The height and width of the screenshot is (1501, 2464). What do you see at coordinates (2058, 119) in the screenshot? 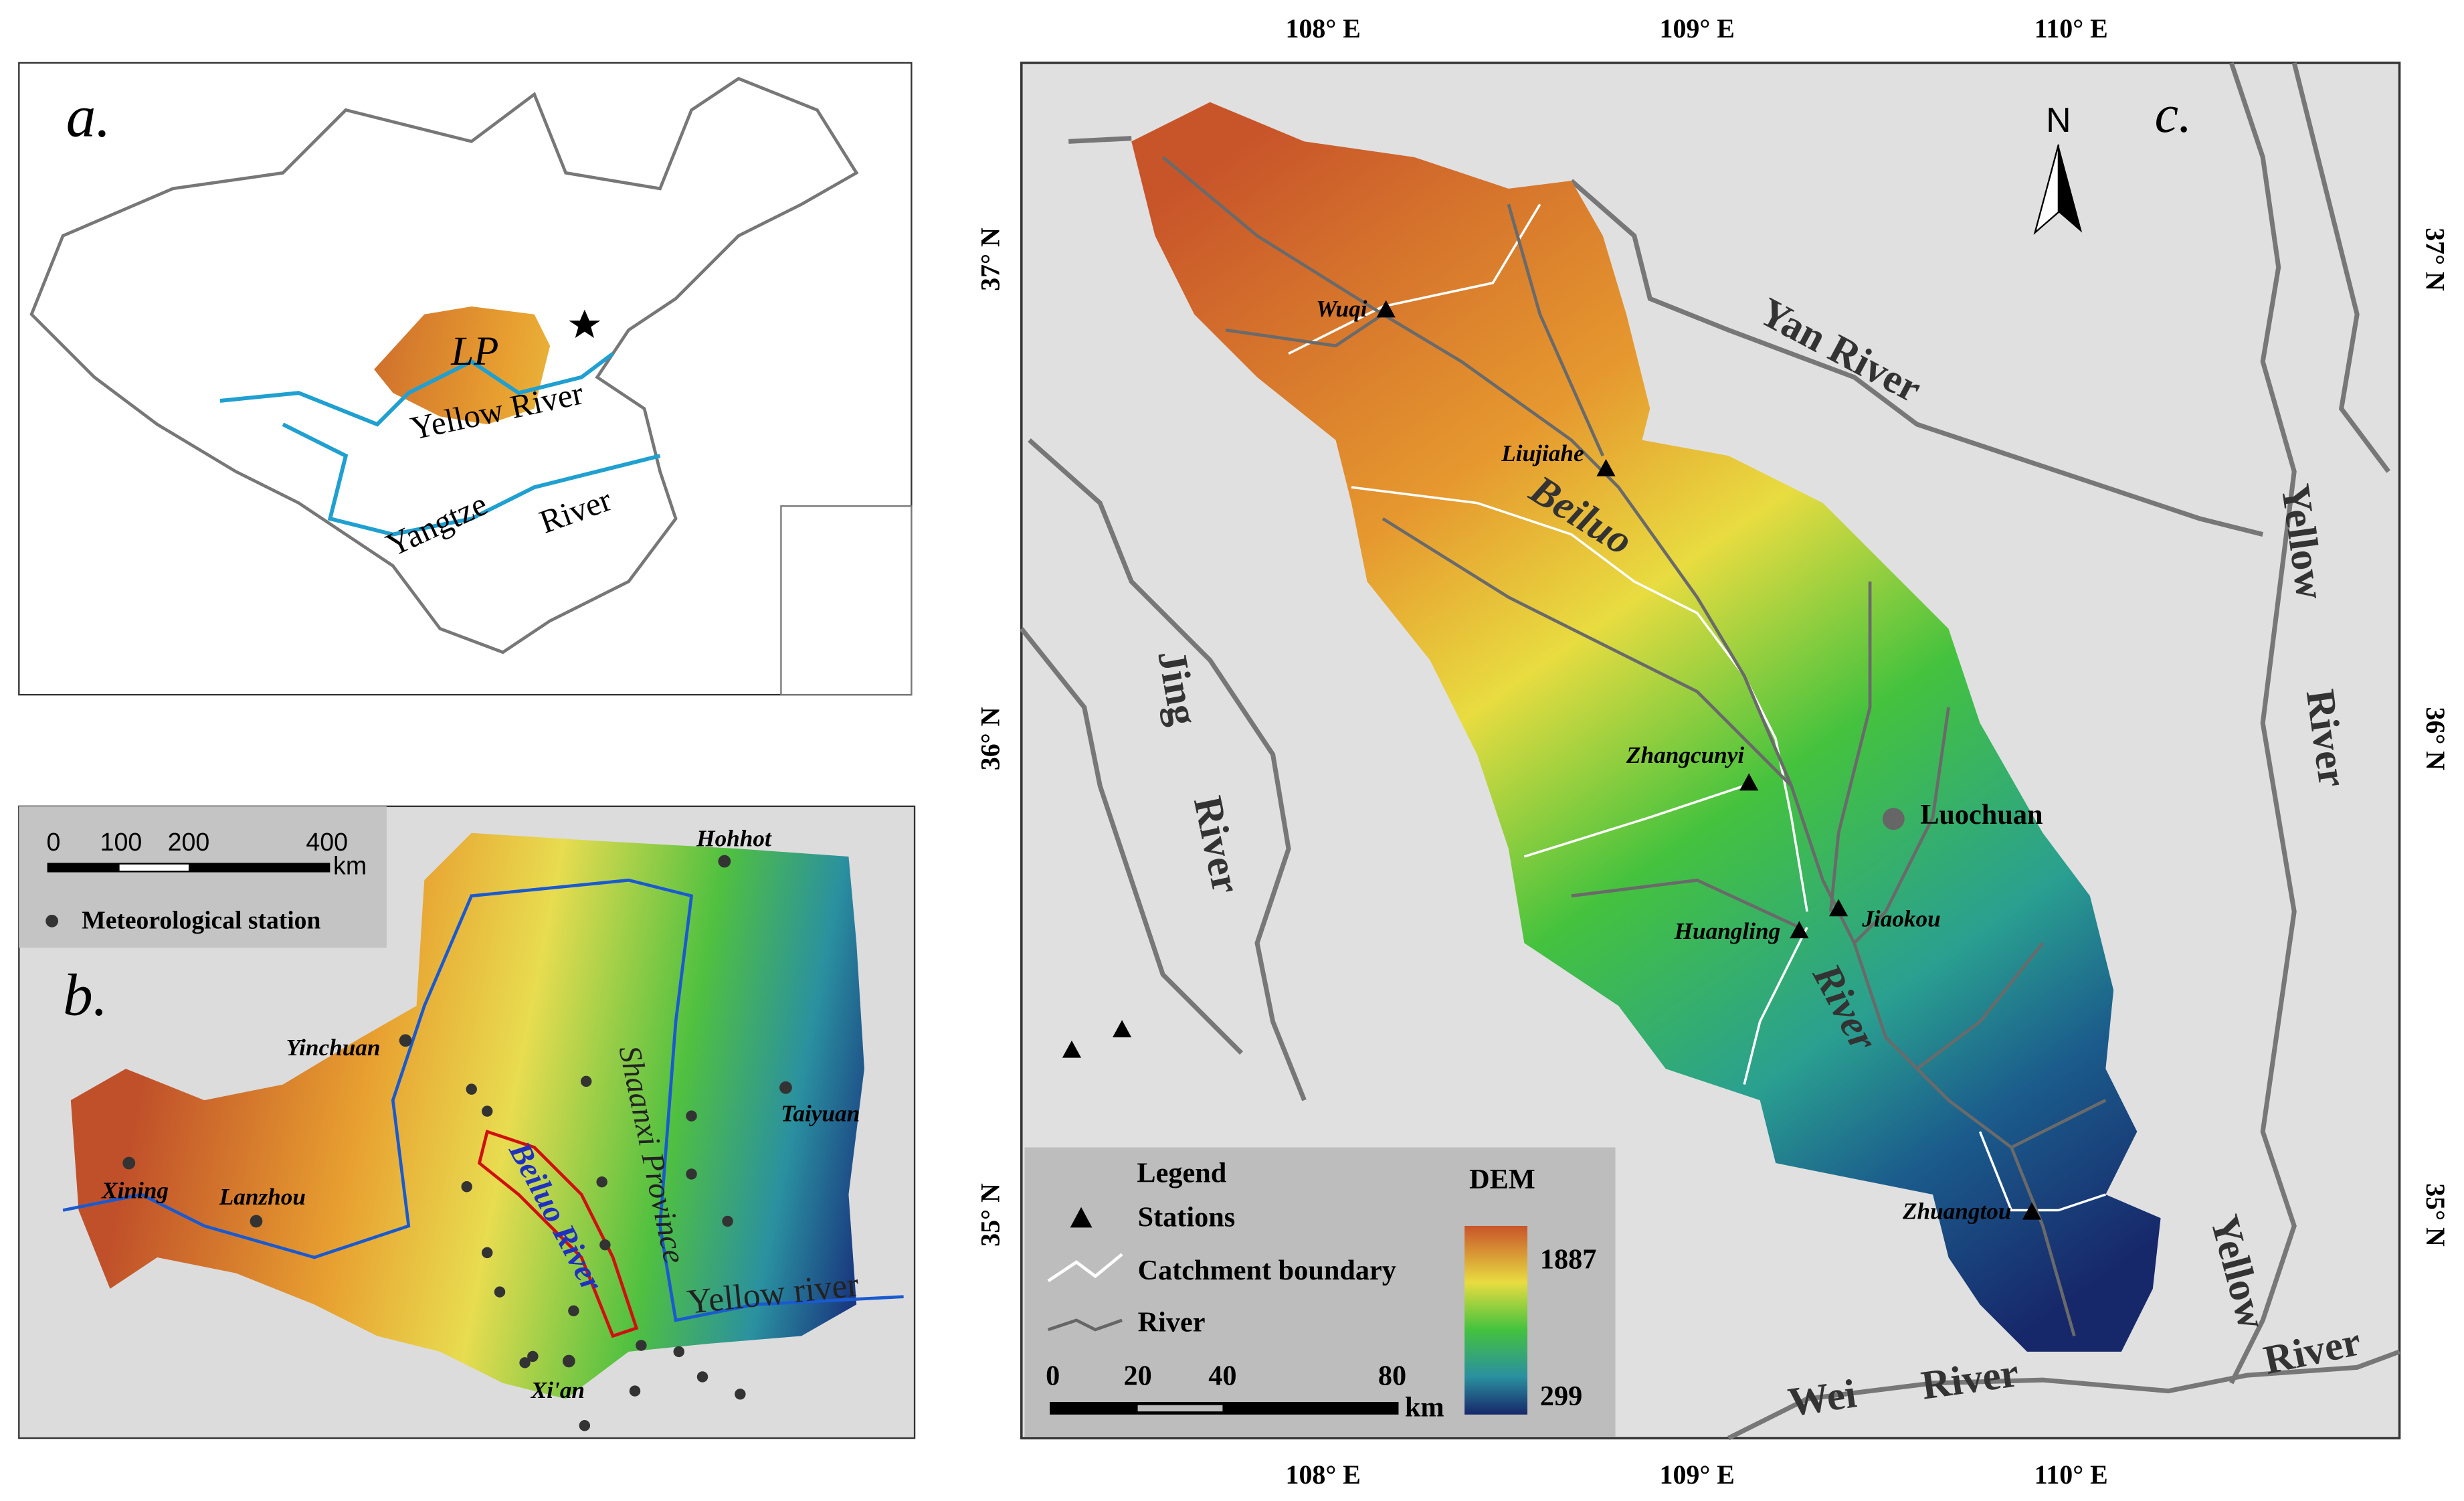
I see `north-label: N` at bounding box center [2058, 119].